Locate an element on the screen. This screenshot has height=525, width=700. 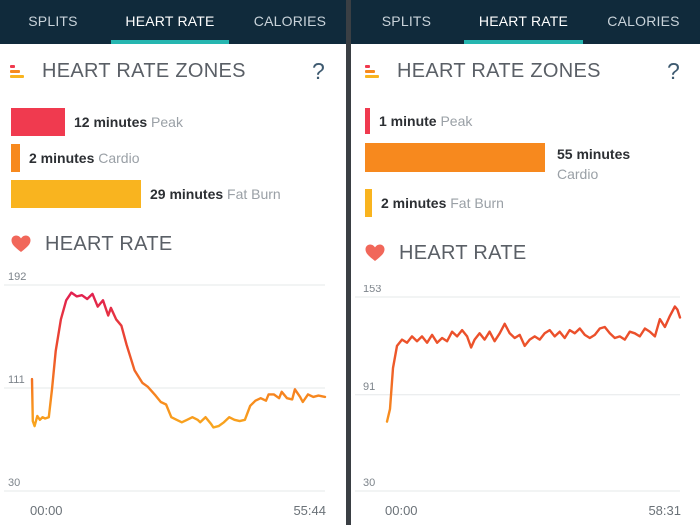
zone-label-peak: 12 minutes Peak is located at coordinates (128, 122).